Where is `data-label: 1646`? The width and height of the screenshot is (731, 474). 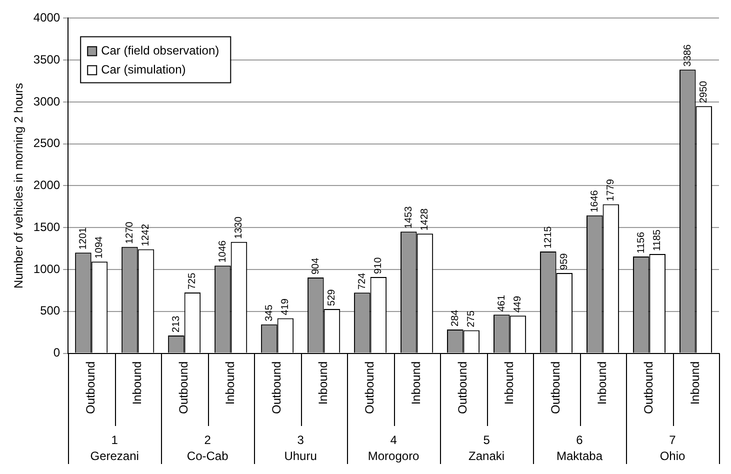 data-label: 1646 is located at coordinates (594, 201).